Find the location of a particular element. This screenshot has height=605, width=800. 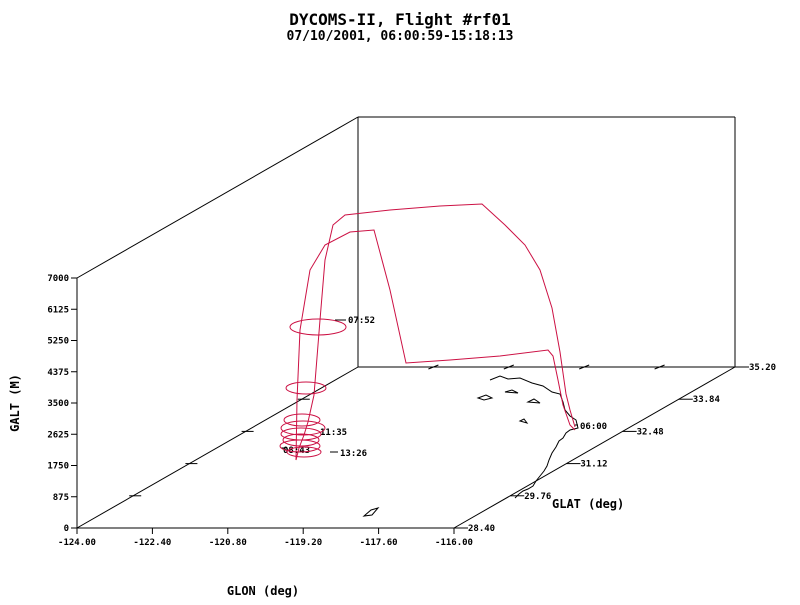

y-tick-label: 35.20 is located at coordinates (762, 368).